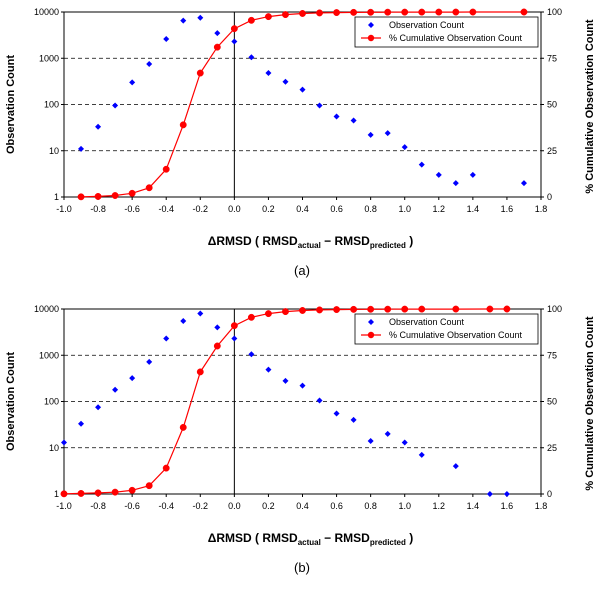  Describe the element at coordinates (409, 538) in the screenshot. I see `x-axis-label-part: )` at that location.